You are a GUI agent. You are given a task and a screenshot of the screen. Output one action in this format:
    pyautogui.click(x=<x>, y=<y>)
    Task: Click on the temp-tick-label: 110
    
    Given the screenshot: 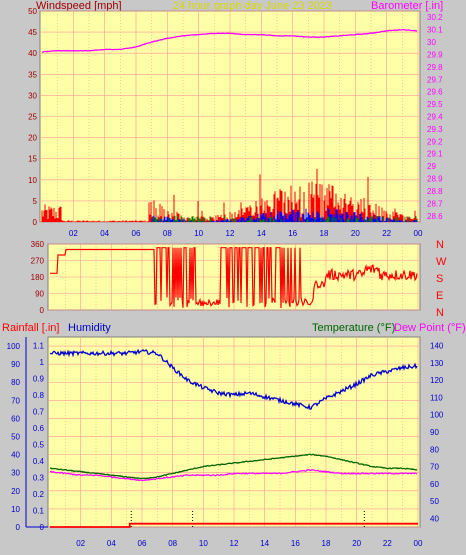 What is the action you would take?
    pyautogui.click(x=436, y=397)
    